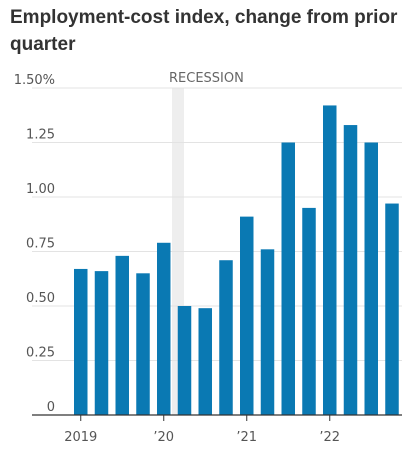 This screenshot has height=461, width=413. I want to click on x-tick-label: 2019, so click(80, 437).